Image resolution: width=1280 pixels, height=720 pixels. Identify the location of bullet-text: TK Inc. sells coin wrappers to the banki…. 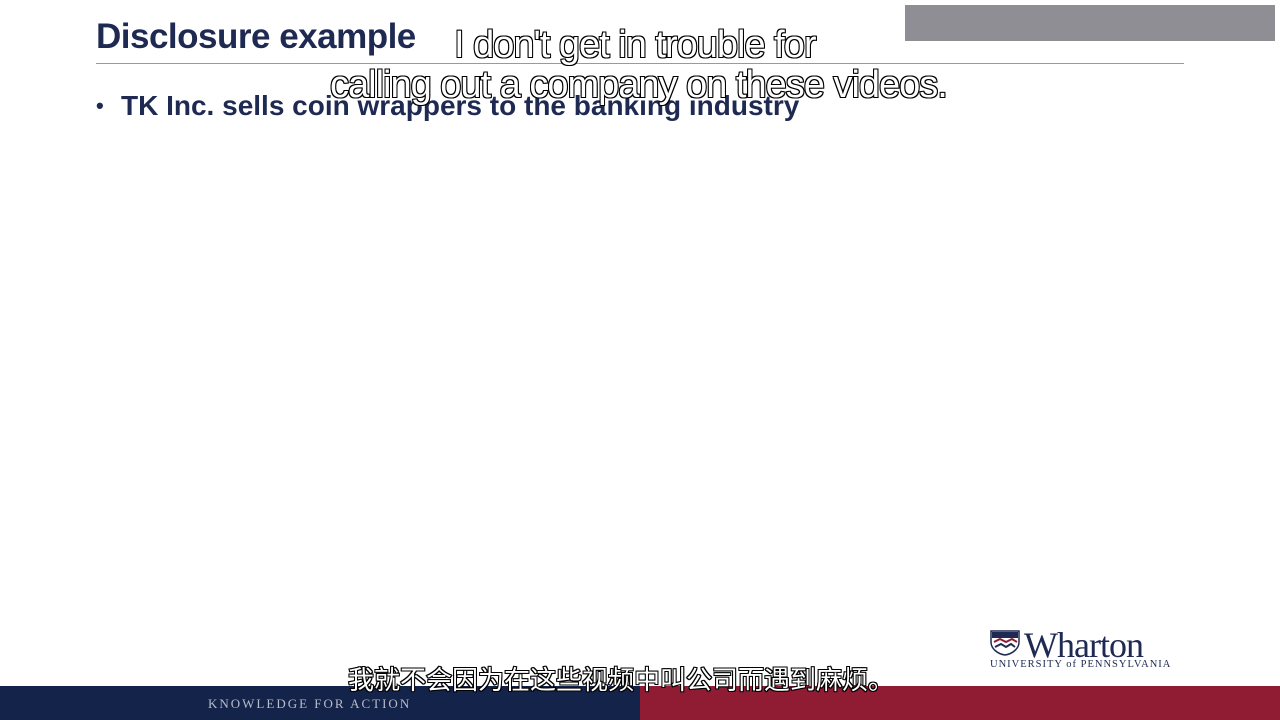
(460, 105).